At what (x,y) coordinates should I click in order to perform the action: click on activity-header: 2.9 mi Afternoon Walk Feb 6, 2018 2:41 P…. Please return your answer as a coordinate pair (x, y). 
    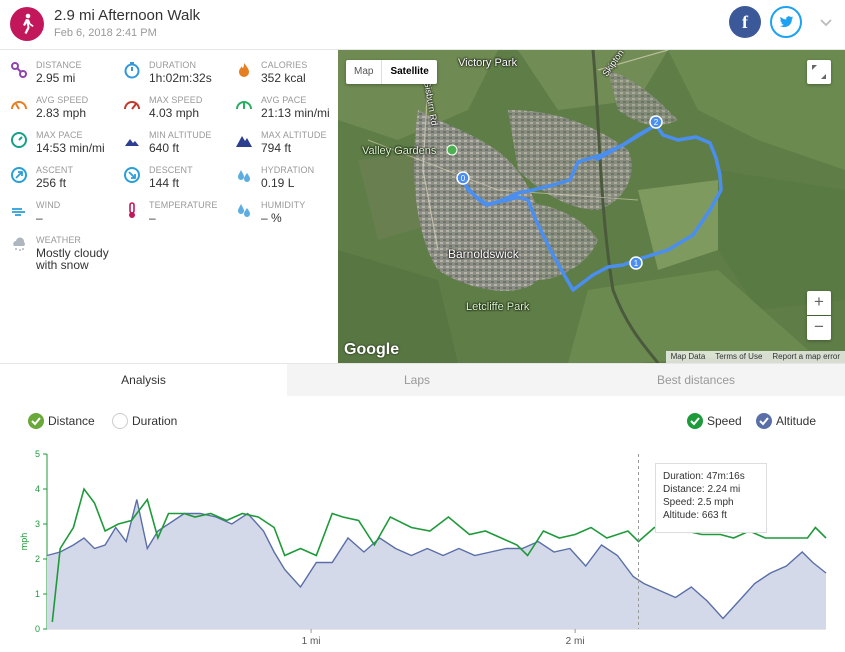
    Looking at the image, I should click on (422, 25).